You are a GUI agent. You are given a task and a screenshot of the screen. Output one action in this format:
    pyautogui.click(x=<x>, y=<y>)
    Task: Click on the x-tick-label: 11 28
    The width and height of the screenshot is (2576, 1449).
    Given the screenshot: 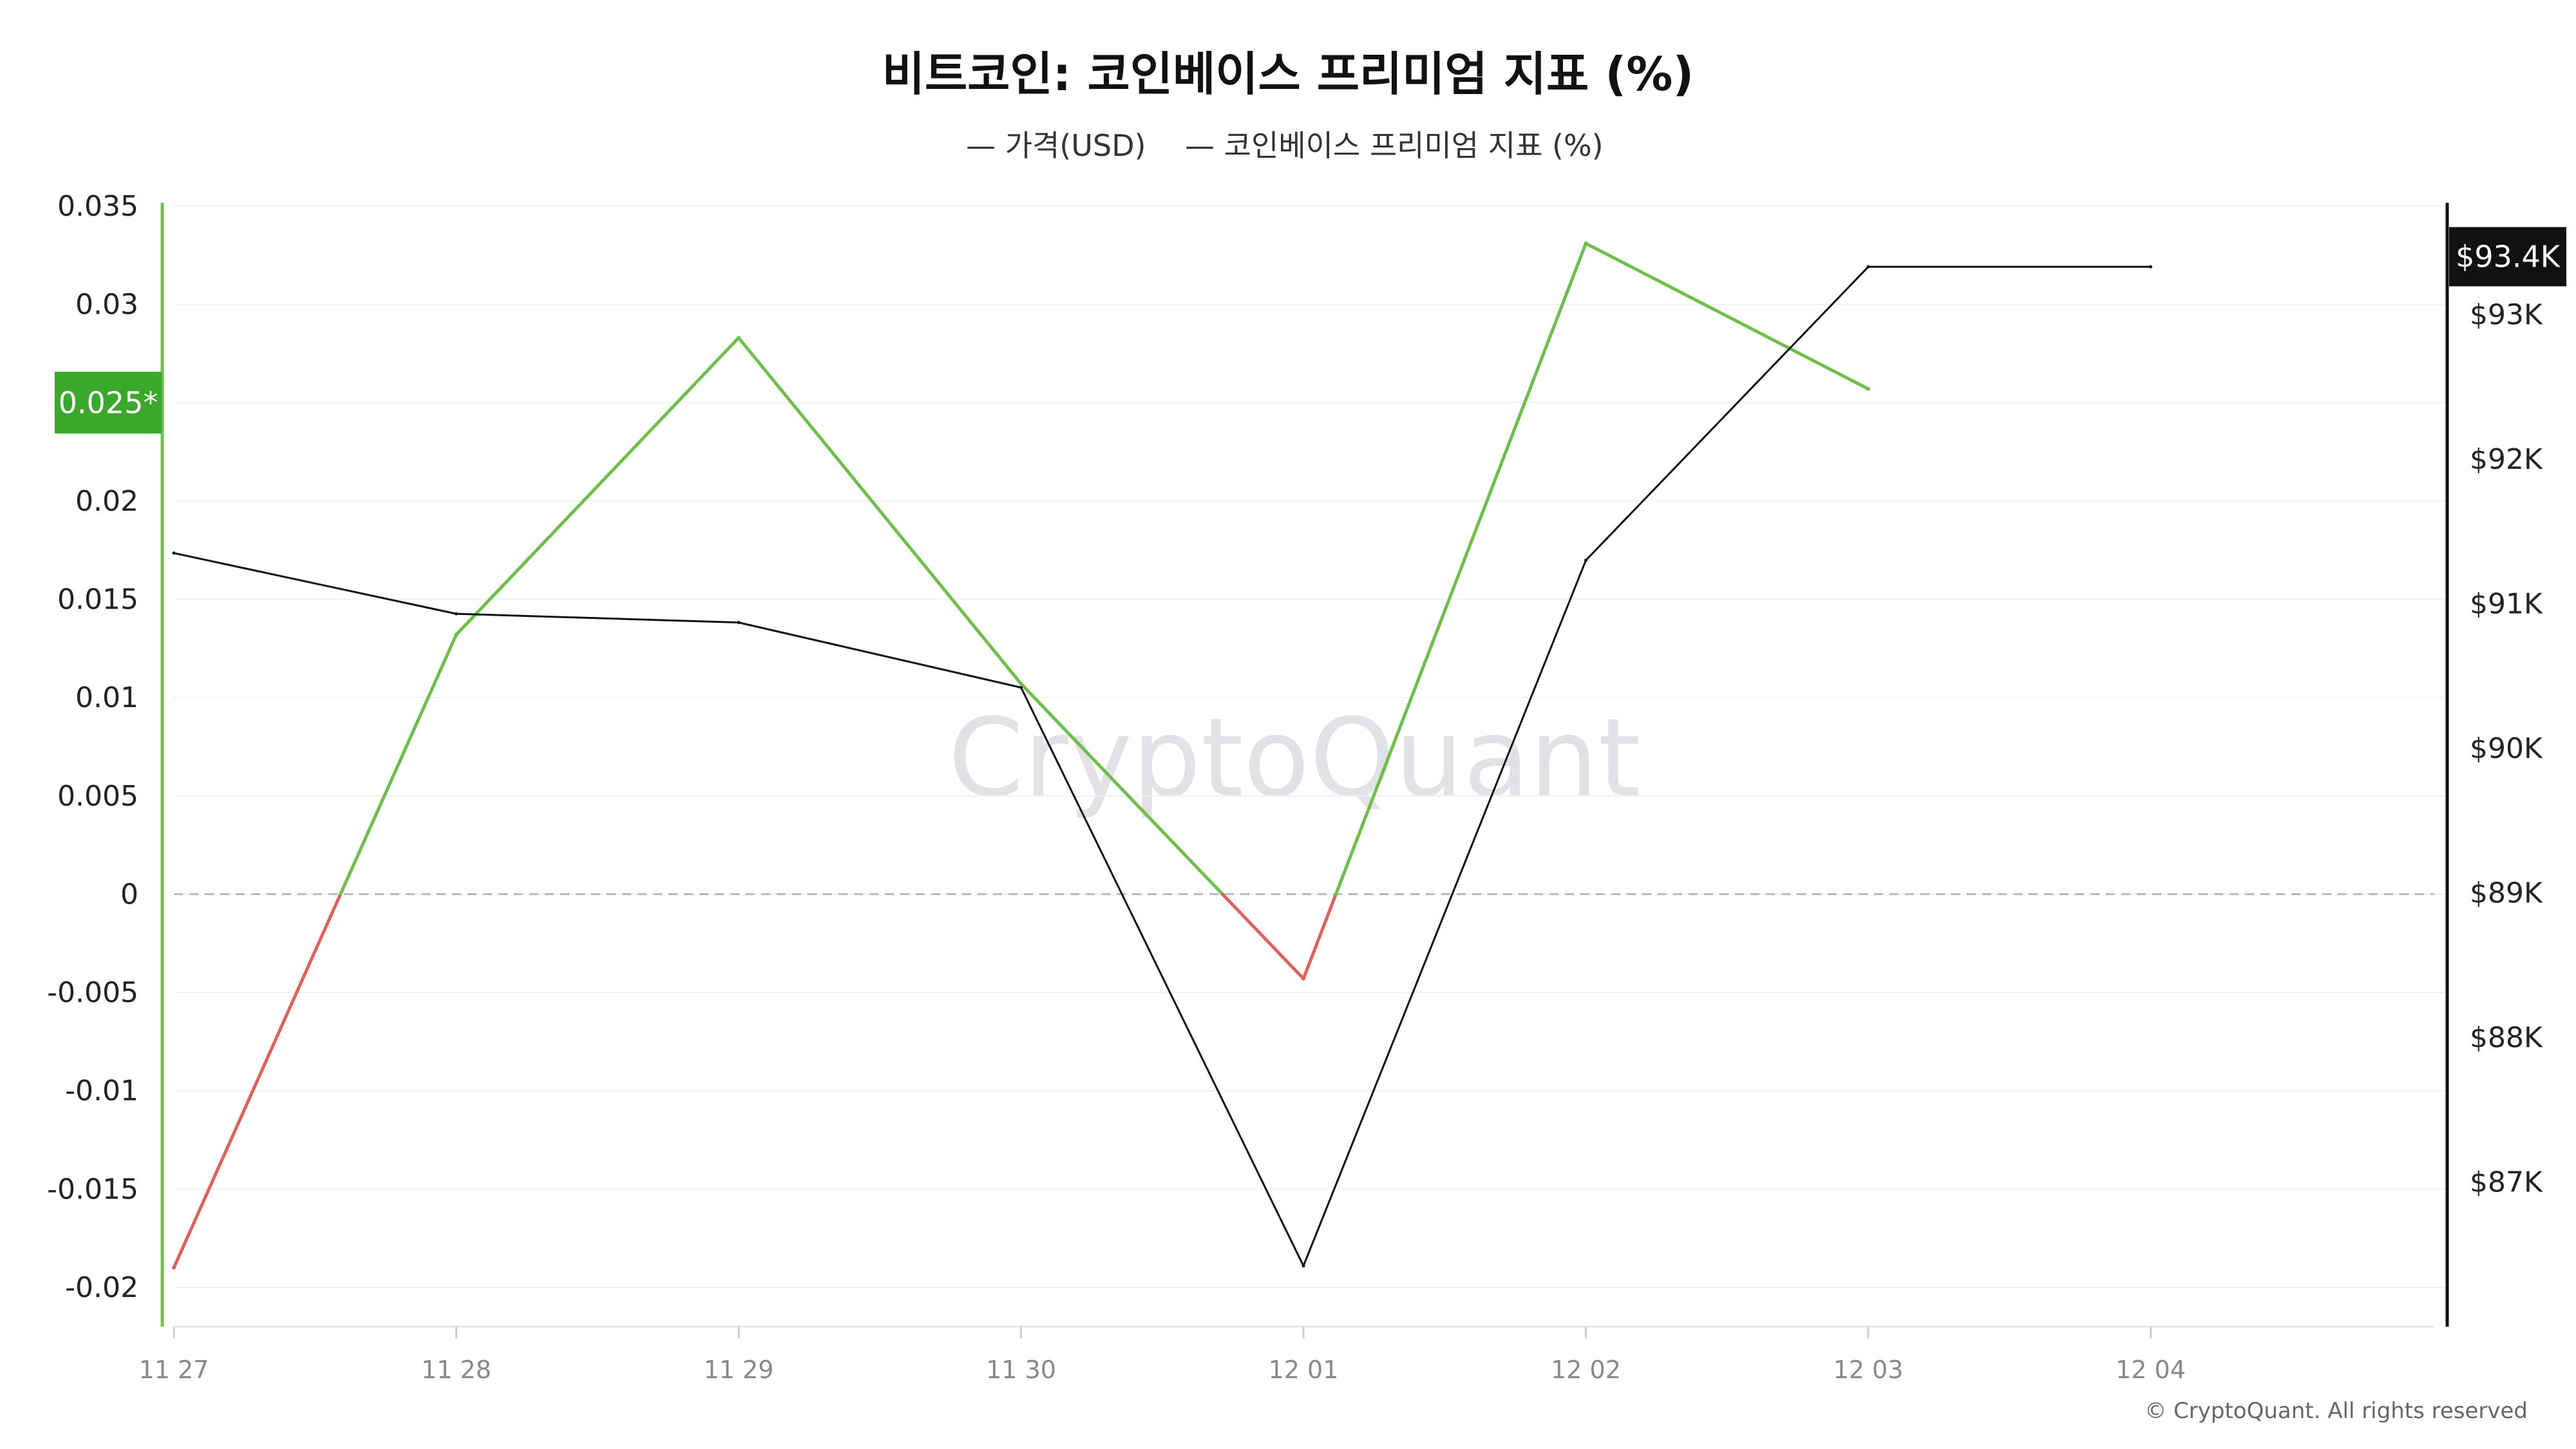 What is the action you would take?
    pyautogui.click(x=456, y=1370)
    